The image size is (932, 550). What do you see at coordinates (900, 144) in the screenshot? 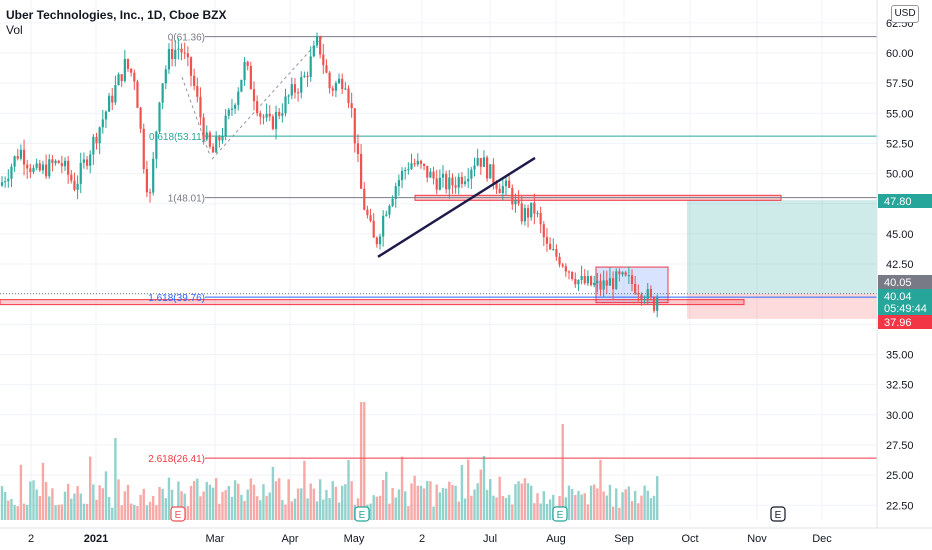
I see `price-tick-label: 52.50` at bounding box center [900, 144].